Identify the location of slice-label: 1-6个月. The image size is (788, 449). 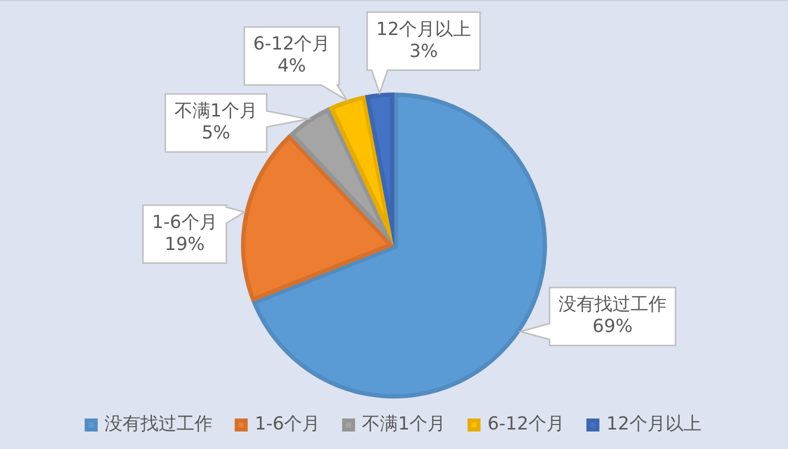
(185, 222).